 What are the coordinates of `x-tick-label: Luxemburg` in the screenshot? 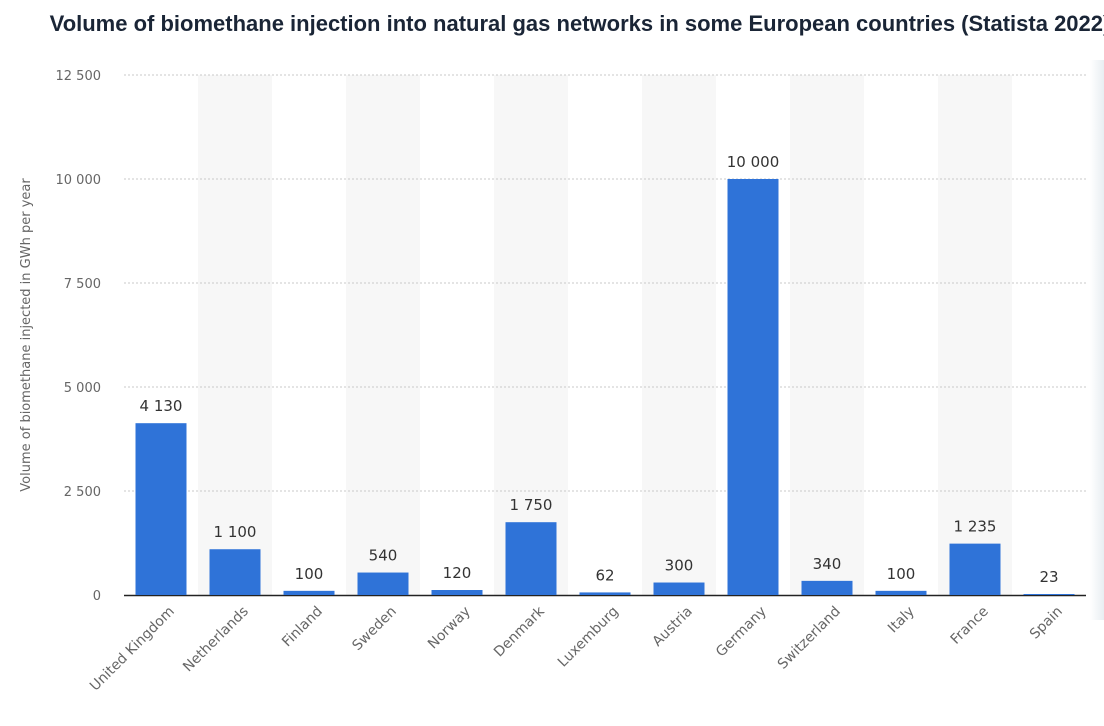 It's located at (588, 637).